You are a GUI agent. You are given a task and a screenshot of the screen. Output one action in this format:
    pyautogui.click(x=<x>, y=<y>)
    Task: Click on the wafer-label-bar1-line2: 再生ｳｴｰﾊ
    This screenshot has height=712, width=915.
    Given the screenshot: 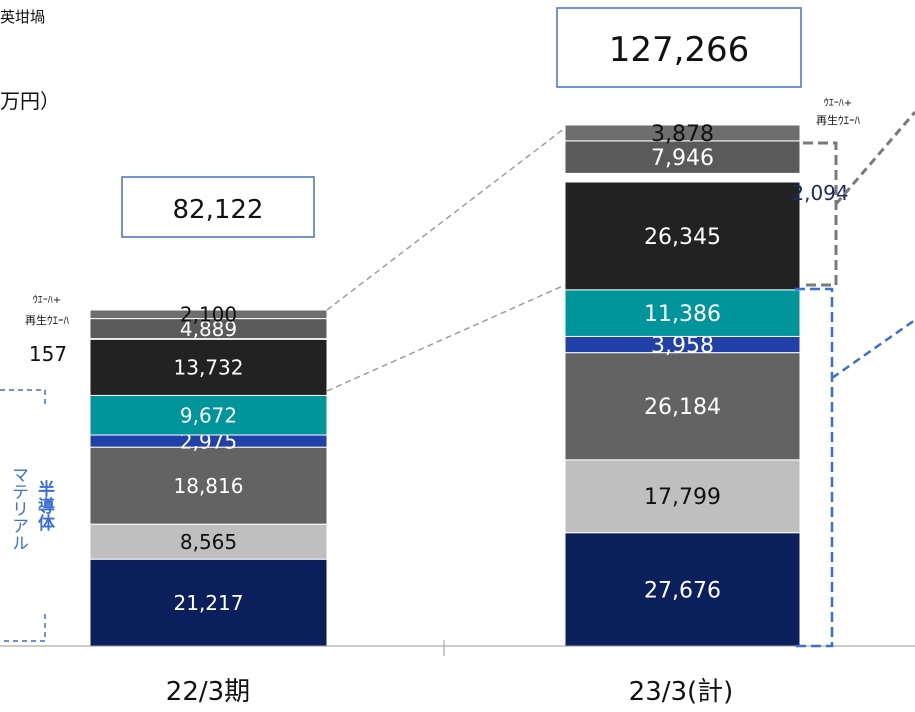 What is the action you would take?
    pyautogui.click(x=47, y=320)
    